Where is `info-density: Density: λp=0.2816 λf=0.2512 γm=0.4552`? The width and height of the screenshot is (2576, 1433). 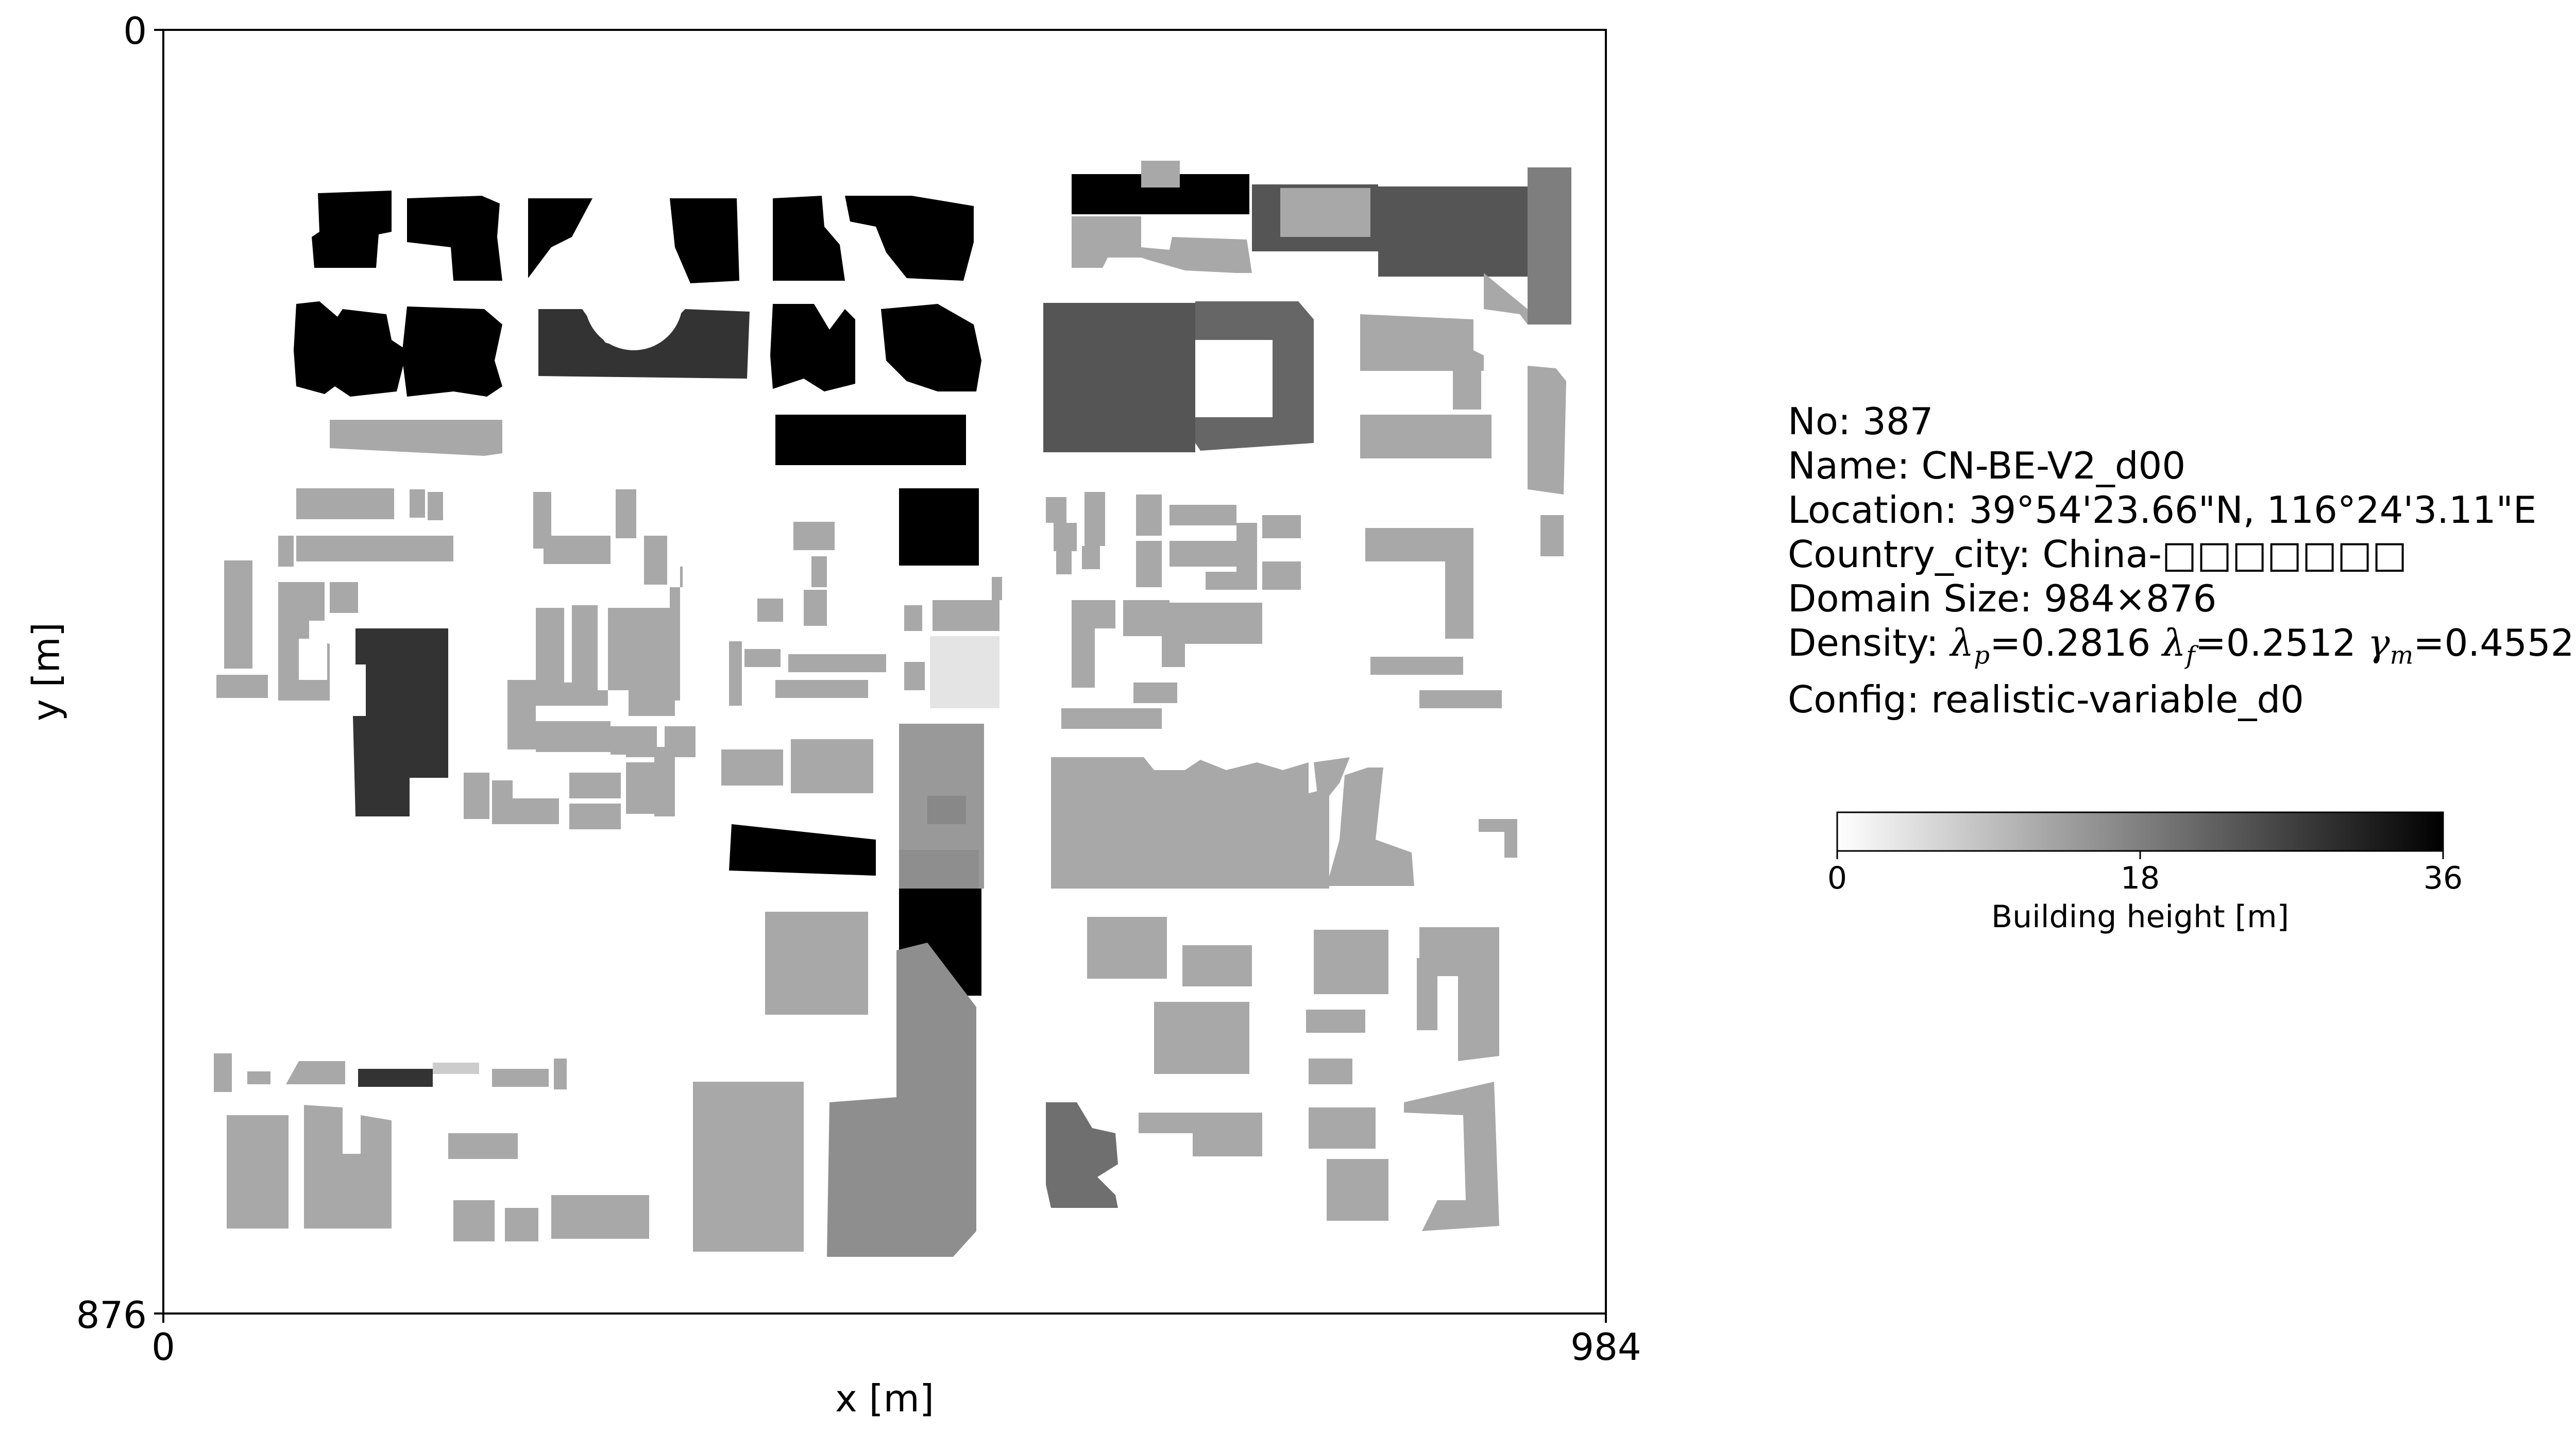
info-density: Density: λp=0.2816 λf=0.2512 γm=0.4552 is located at coordinates (2182, 649).